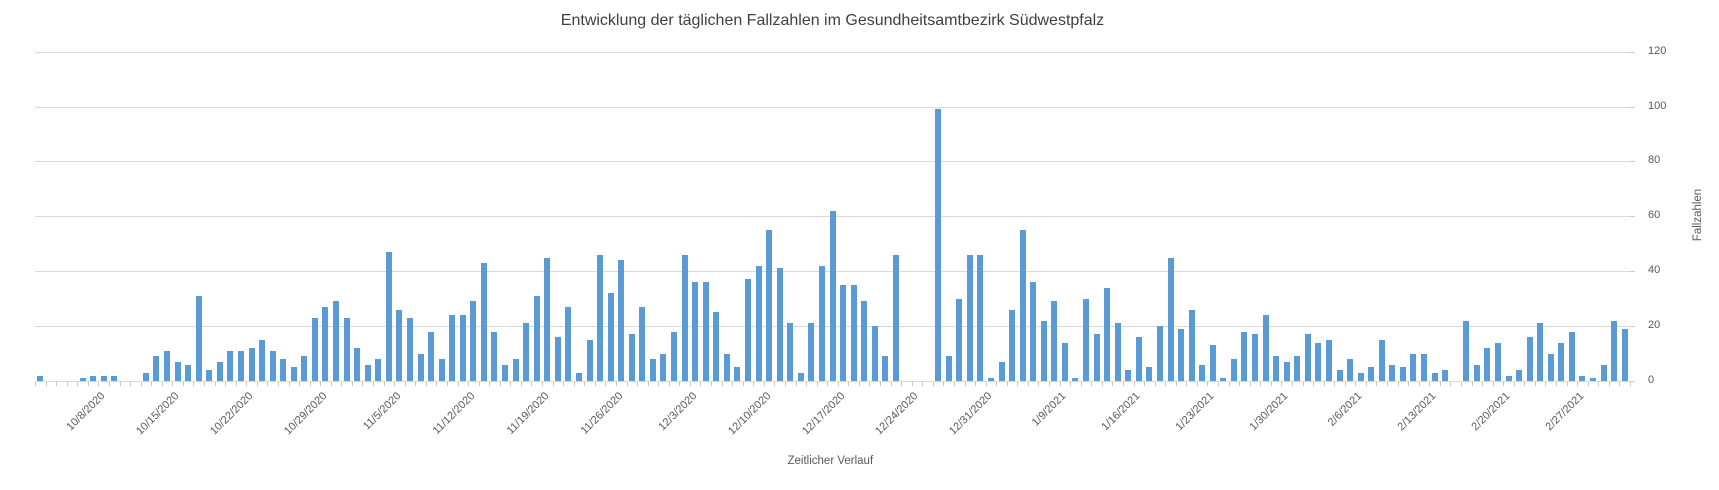  What do you see at coordinates (1491, 412) in the screenshot?
I see `x-tick-label: 2/20/2021` at bounding box center [1491, 412].